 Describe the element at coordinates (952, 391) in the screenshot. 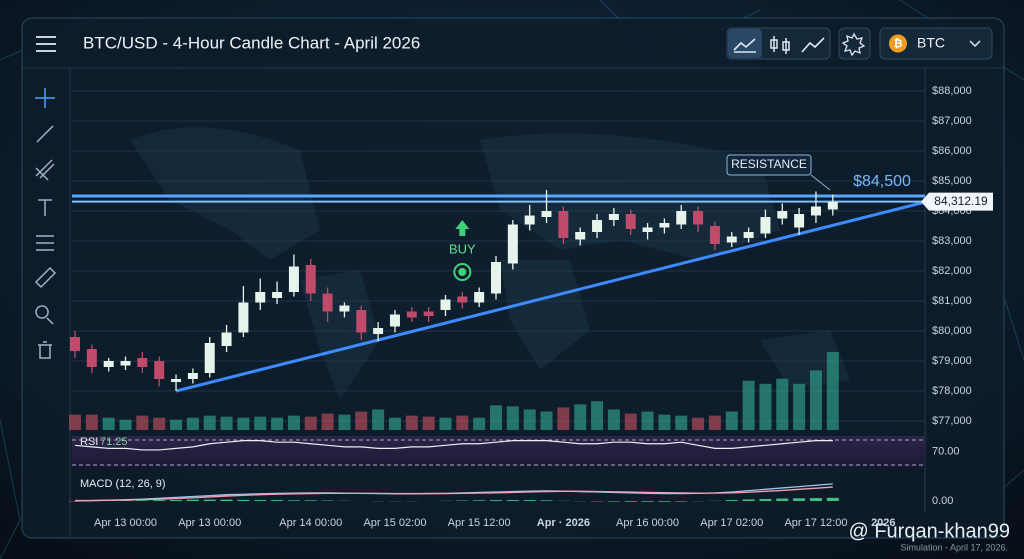

I see `y-tick-label: $78,000` at that location.